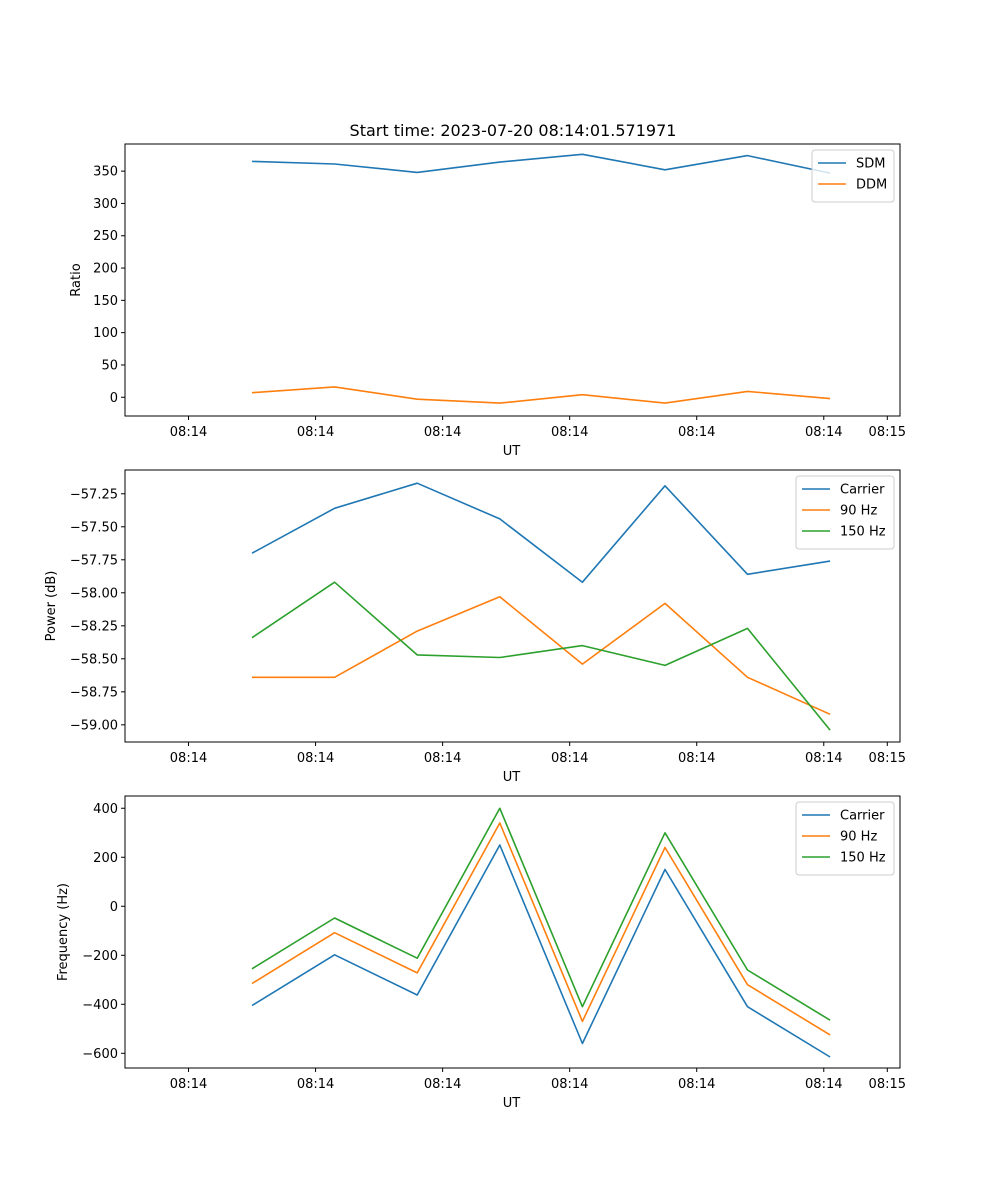  Describe the element at coordinates (100, 1054) in the screenshot. I see `y-tick-label: −600` at that location.